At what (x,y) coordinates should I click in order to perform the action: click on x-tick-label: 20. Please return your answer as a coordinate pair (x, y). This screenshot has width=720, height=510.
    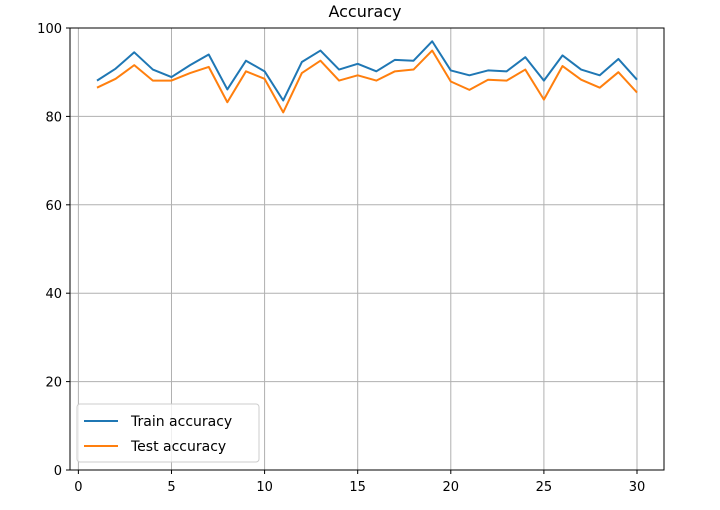
    Looking at the image, I should click on (451, 487).